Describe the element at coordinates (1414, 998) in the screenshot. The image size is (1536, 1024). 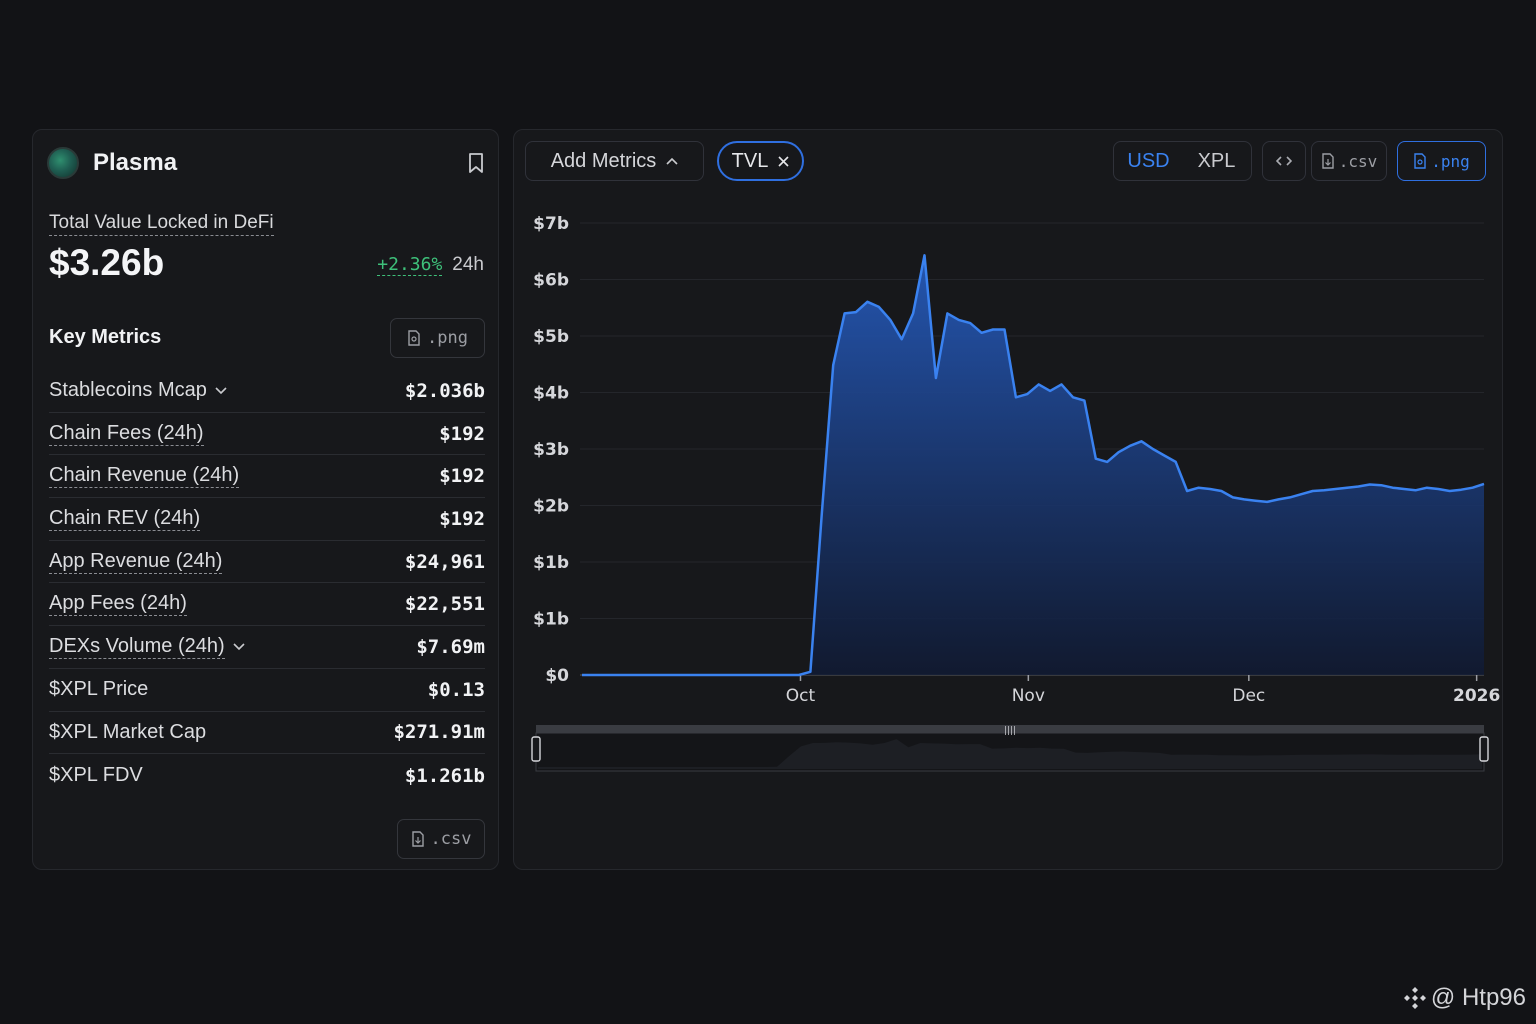
I see `diamond-logo-icon` at that location.